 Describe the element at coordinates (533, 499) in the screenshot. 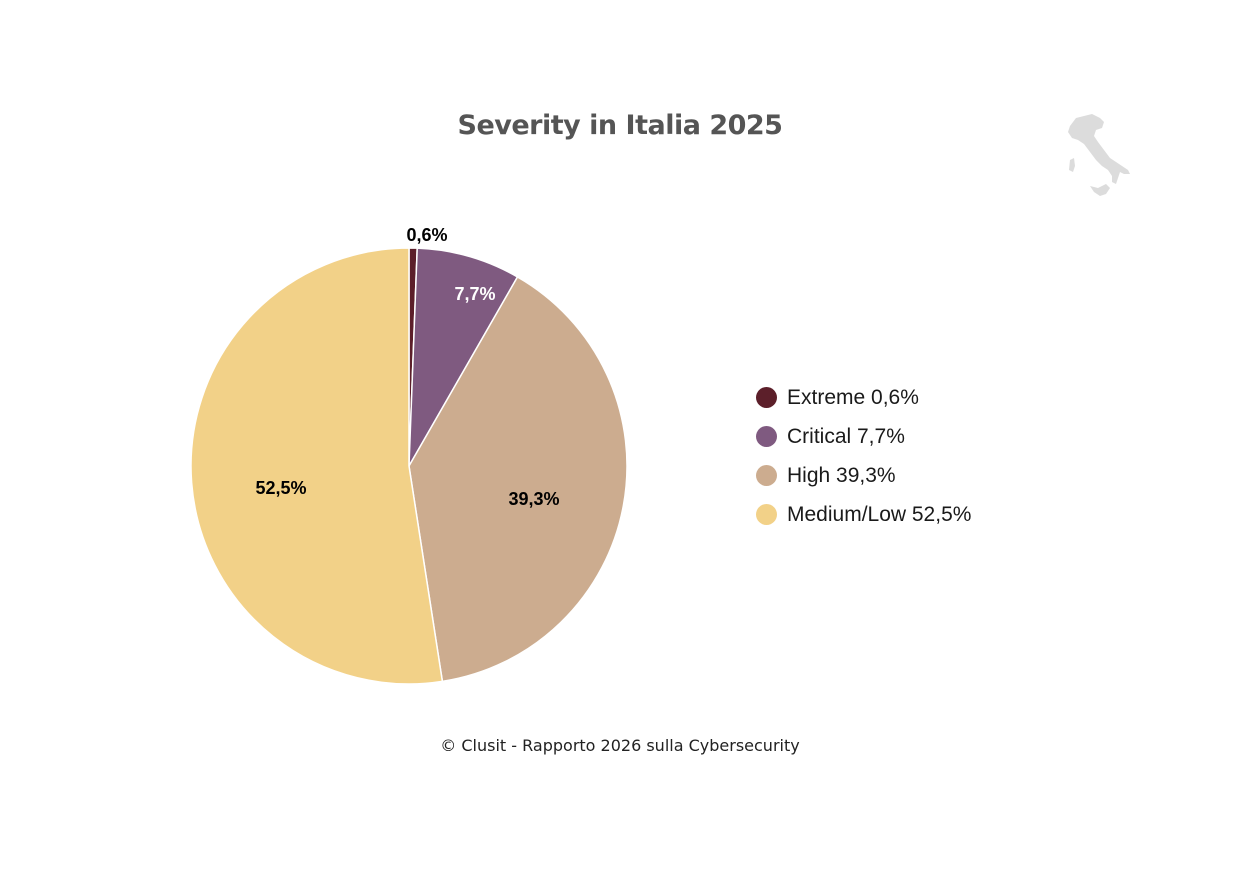

I see `slice-data-label: 39,3%` at that location.